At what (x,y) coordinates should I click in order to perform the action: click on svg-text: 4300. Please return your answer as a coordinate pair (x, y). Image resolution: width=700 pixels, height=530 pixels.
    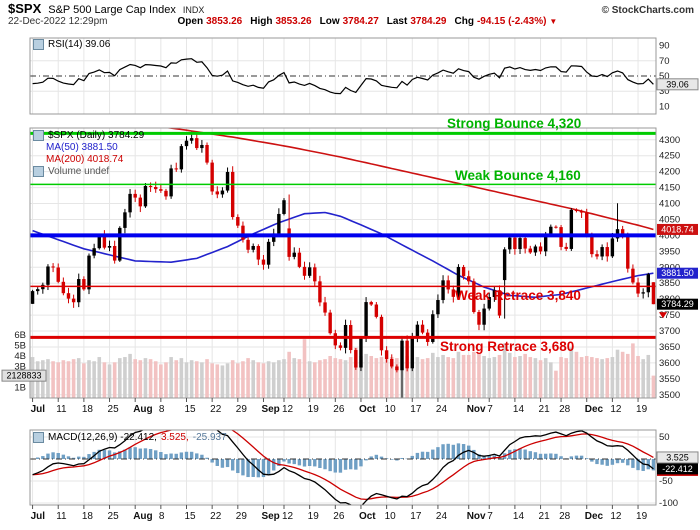
    Looking at the image, I should click on (669, 140).